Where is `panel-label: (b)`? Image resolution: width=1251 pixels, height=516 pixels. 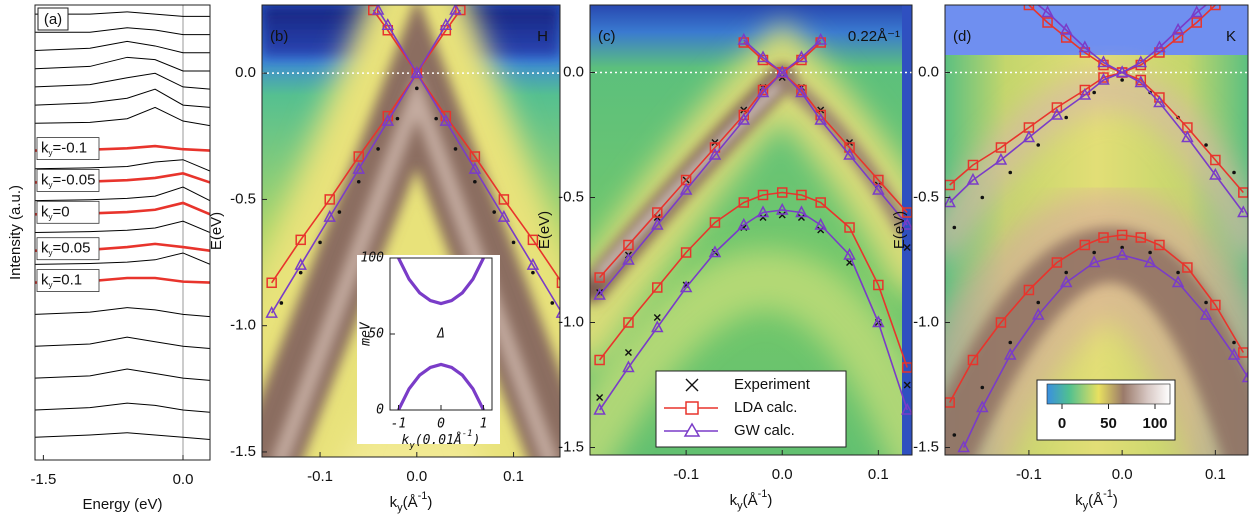
panel-label: (b) is located at coordinates (279, 36).